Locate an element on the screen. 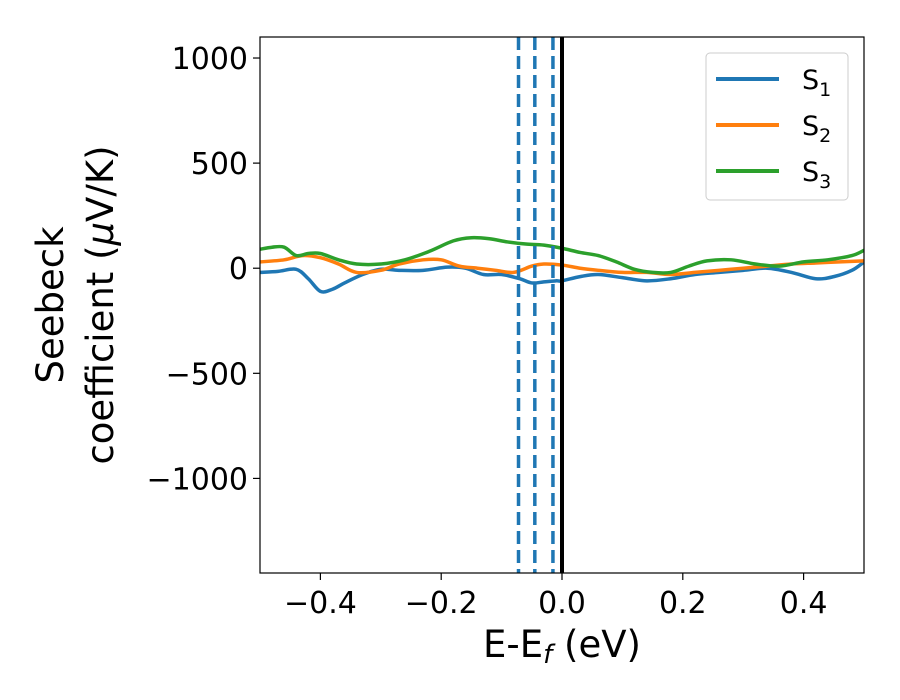  legend-label-s3: S3 is located at coordinates (816, 175).